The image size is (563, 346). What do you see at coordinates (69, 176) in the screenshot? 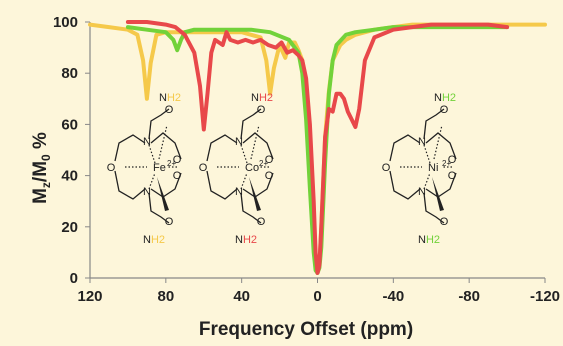
I see `y-tick-label: 40` at bounding box center [69, 176].